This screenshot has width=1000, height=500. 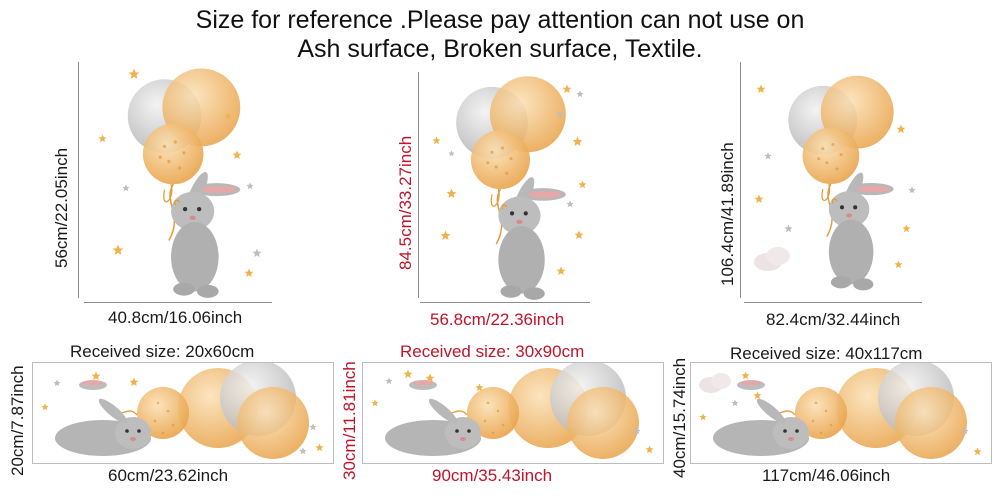 What do you see at coordinates (826, 353) in the screenshot?
I see `received-size-label: Received size: 40x117cm` at bounding box center [826, 353].